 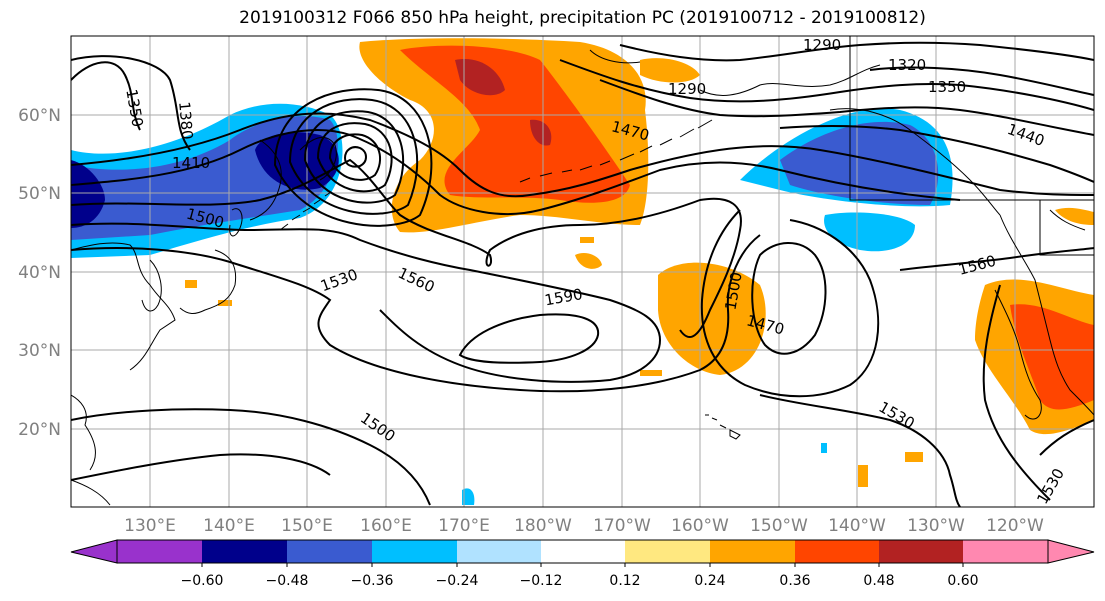 What do you see at coordinates (229, 526) in the screenshot?
I see `lon-label: 140°E` at bounding box center [229, 526].